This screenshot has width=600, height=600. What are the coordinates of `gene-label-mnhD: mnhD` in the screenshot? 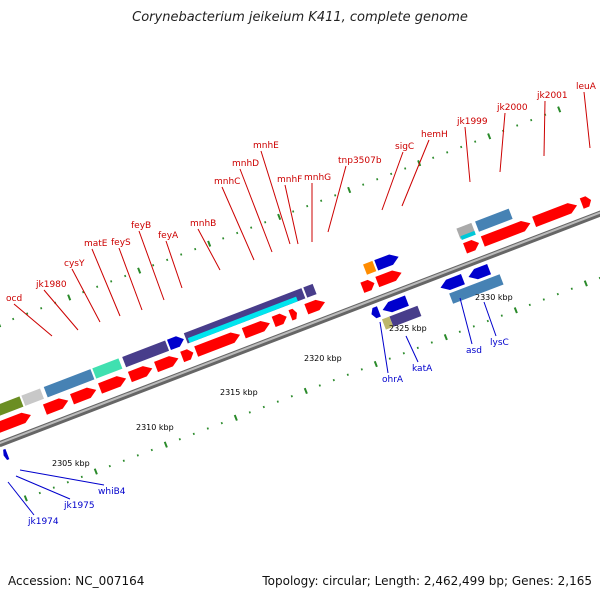 It's located at (245, 164).